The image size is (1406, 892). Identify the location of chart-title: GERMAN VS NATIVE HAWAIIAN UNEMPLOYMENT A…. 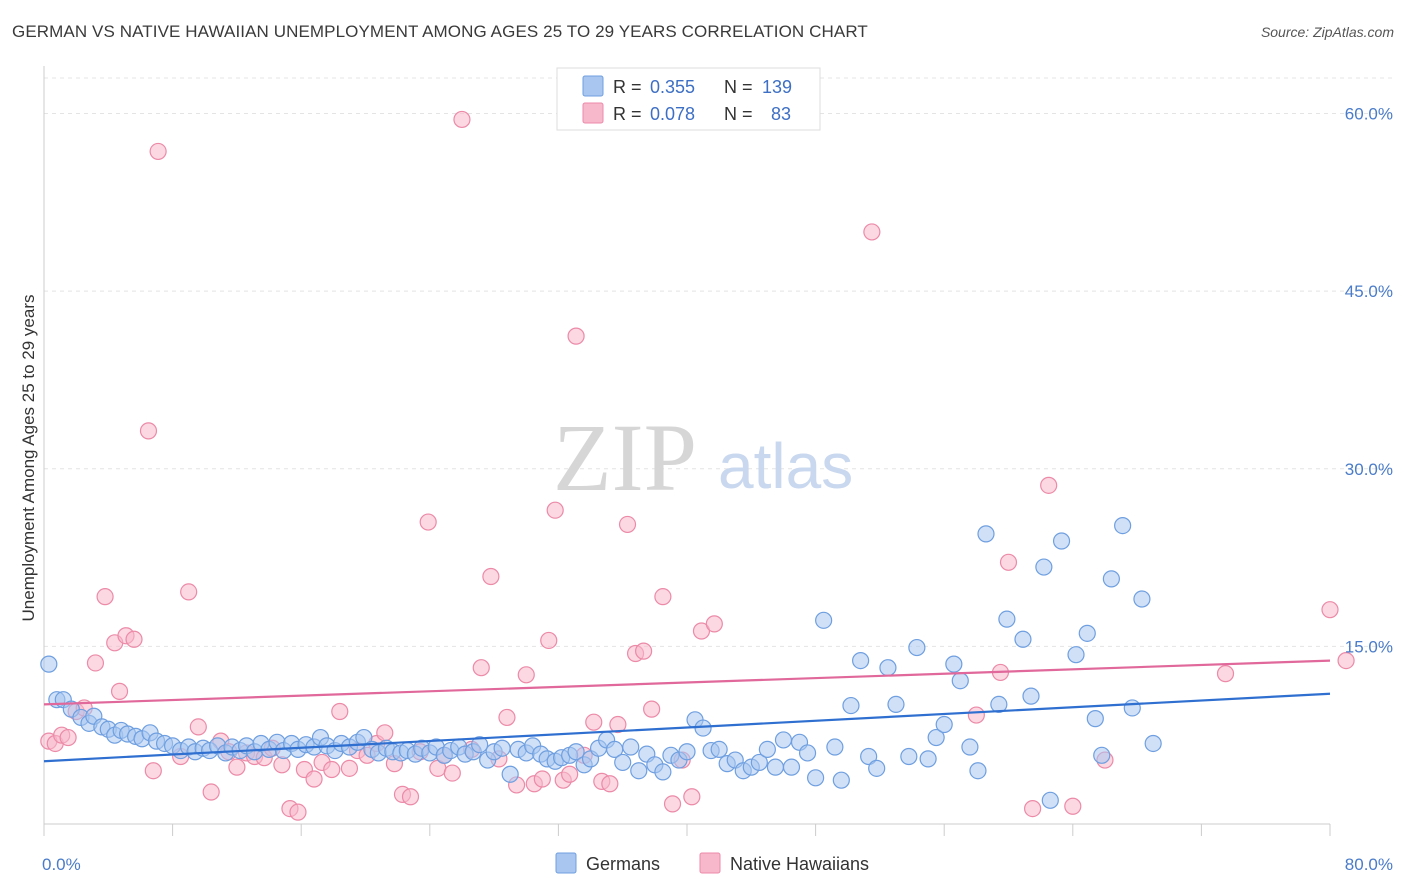
(440, 31).